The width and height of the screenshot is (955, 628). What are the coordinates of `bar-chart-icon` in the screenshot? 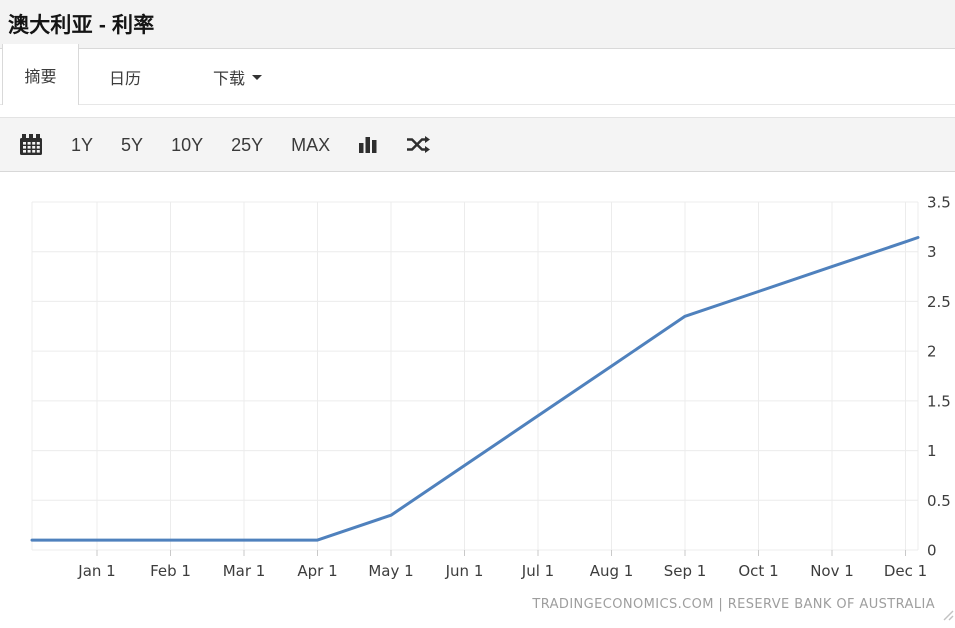 It's located at (368, 144).